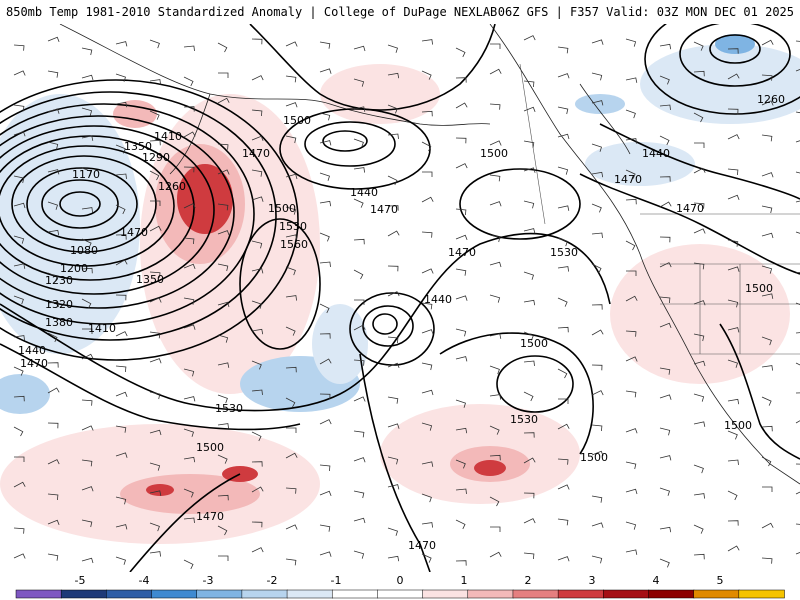  Describe the element at coordinates (689, 224) in the screenshot. I see `contour-1500-ne` at that location.